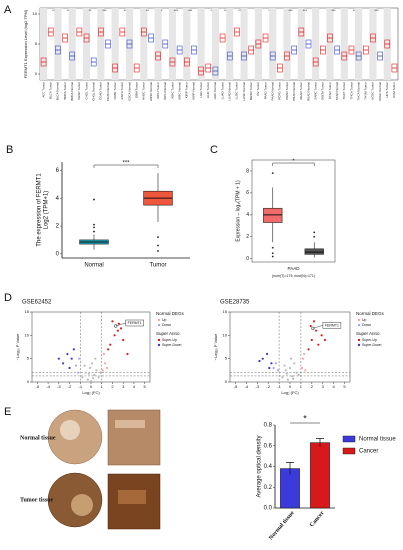 The width and height of the screenshot is (403, 550). Describe the element at coordinates (37, 303) in the screenshot. I see `chart-title: GSE62452` at that location.